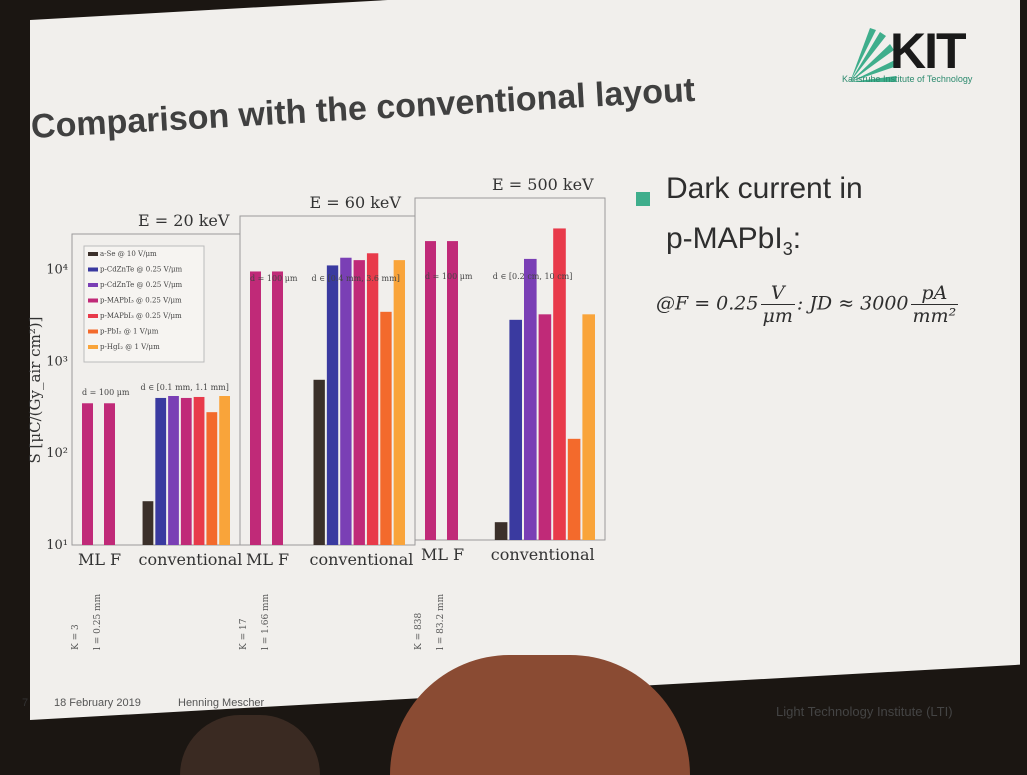 Image resolution: width=1027 pixels, height=775 pixels. What do you see at coordinates (852, 303) in the screenshot?
I see `formula-middle: : JD ≈ 3000` at bounding box center [852, 303].